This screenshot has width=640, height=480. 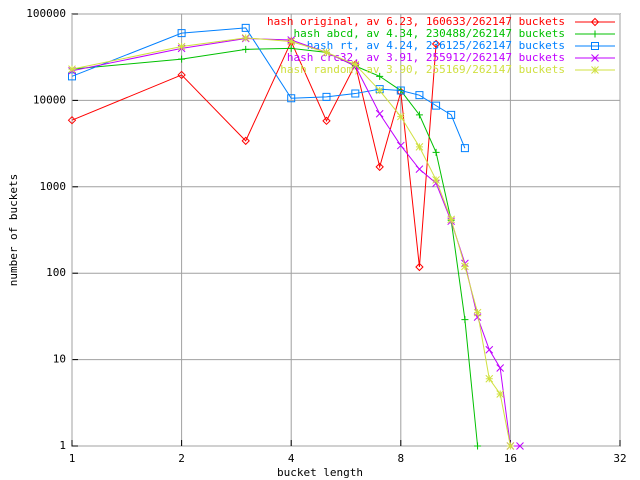 What do you see at coordinates (62, 445) in the screenshot?
I see `y-tick-label: 1` at bounding box center [62, 445].